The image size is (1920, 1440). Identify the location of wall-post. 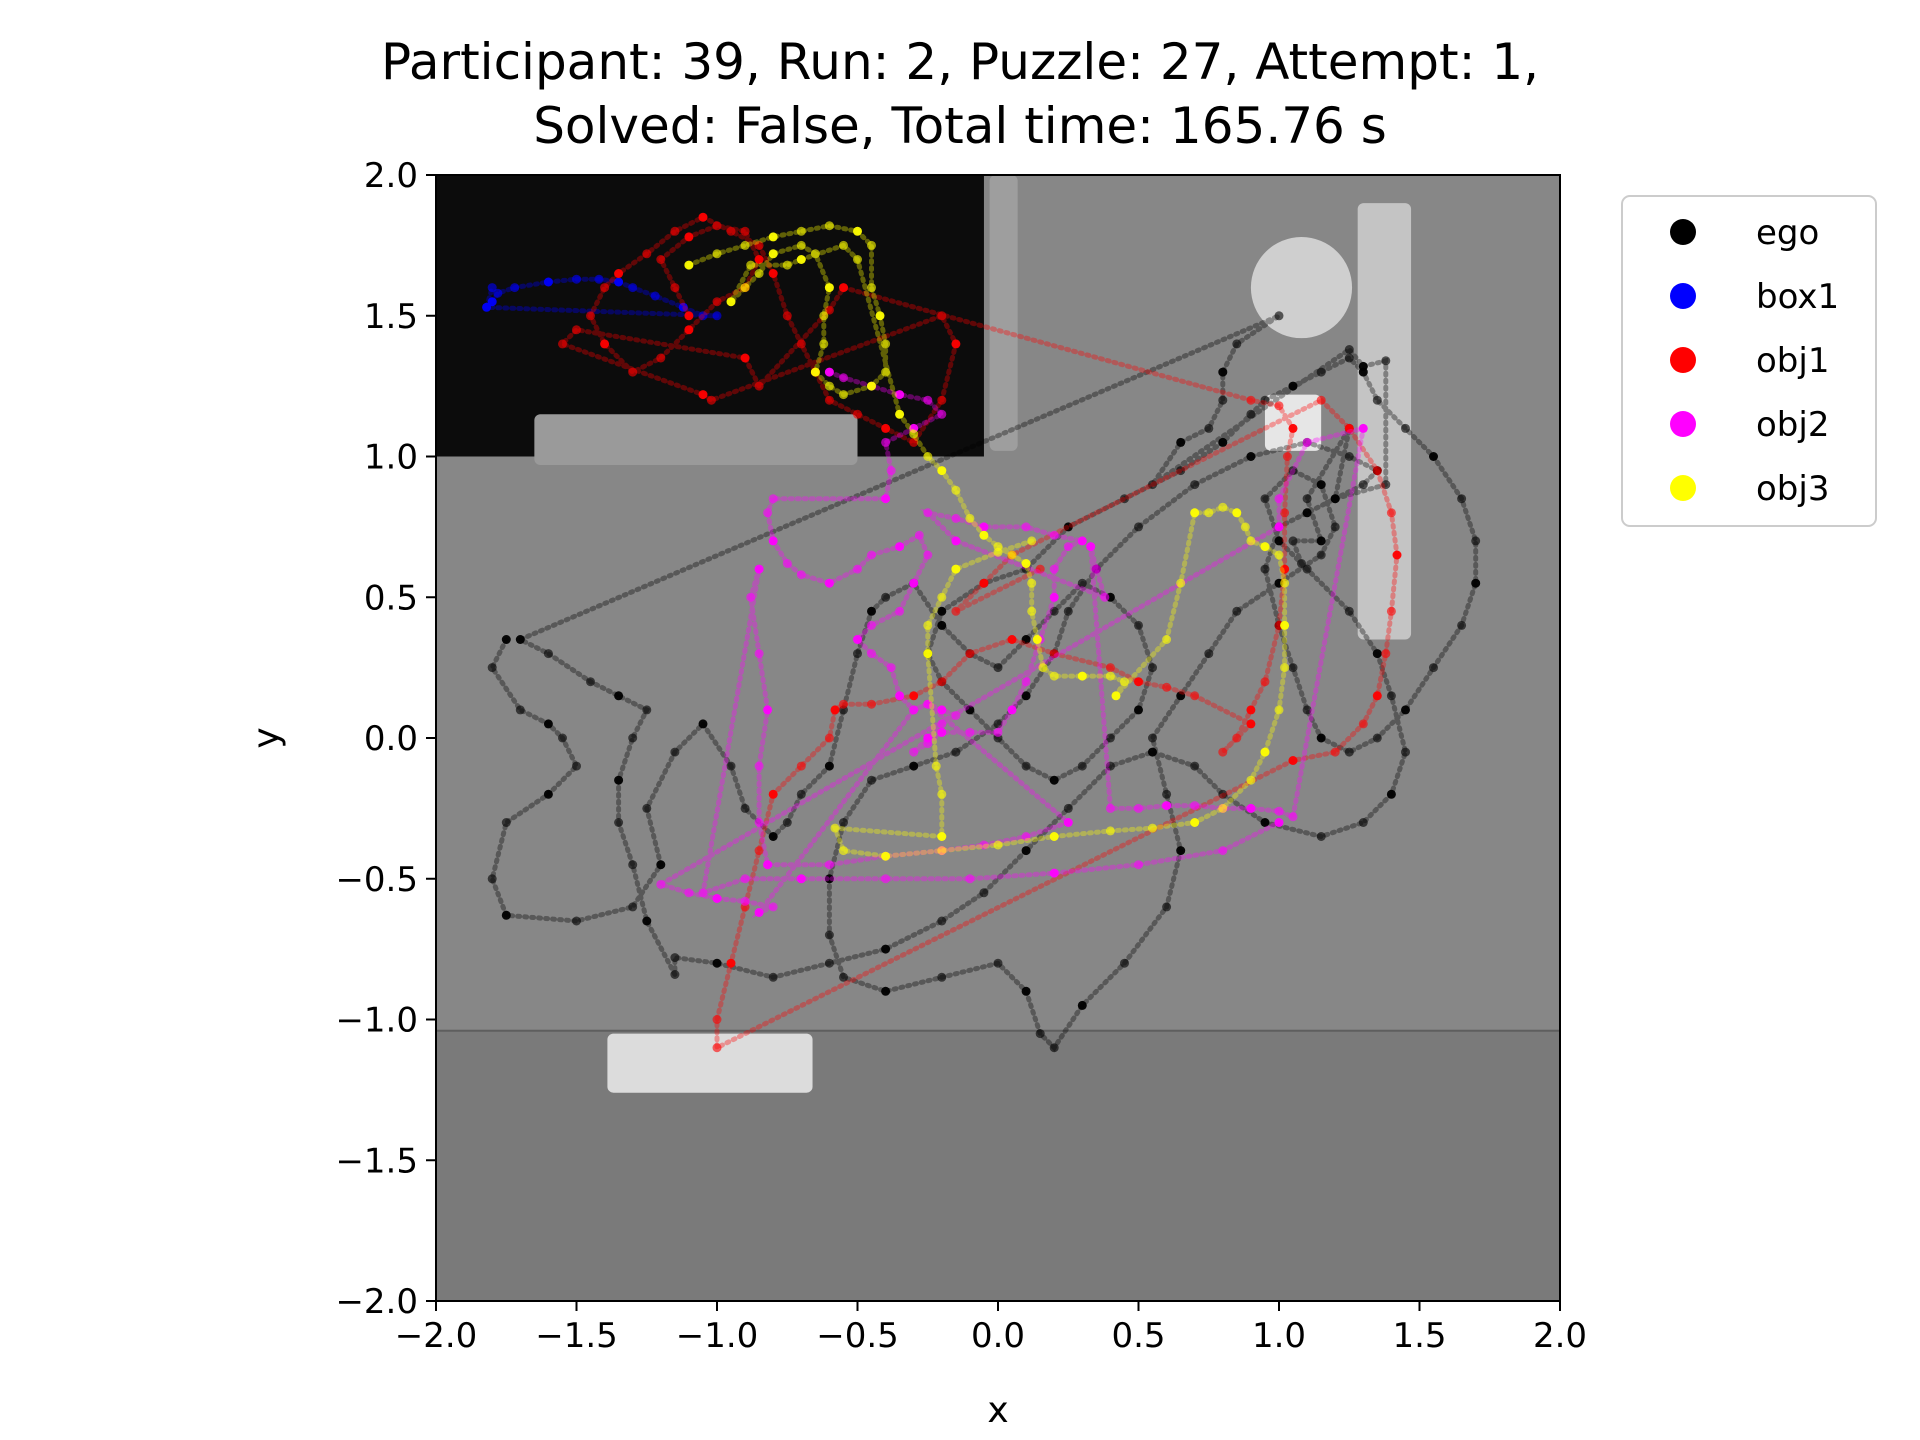
(1003, 313).